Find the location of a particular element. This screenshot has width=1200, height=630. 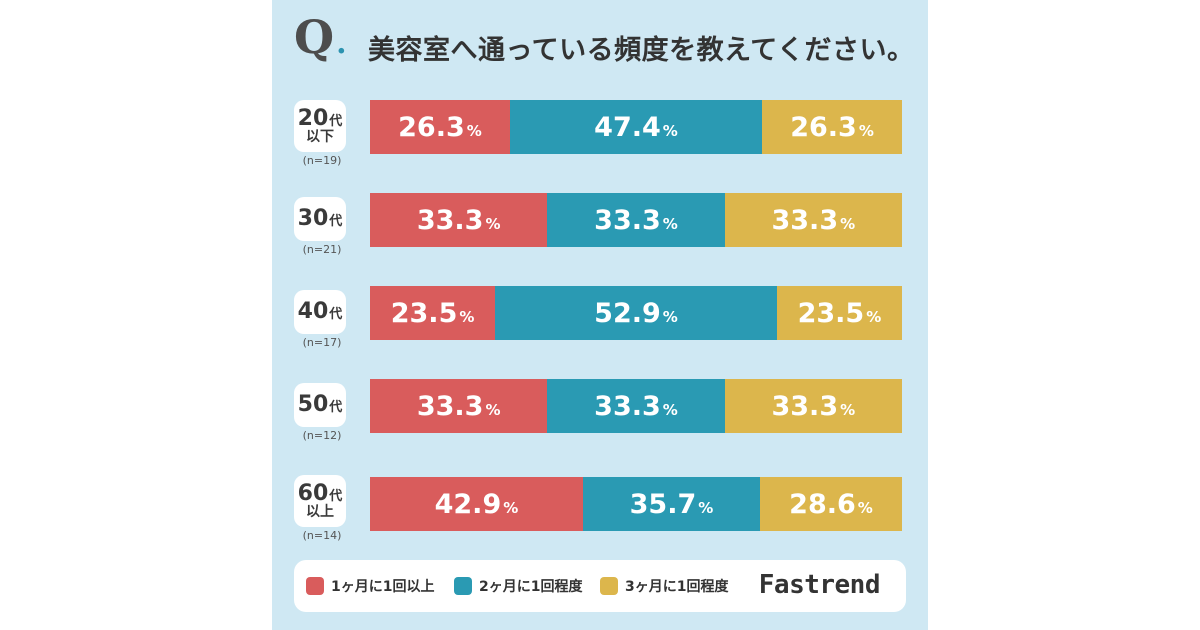

stacked-bar: 42.9% 35.7% 28.6% is located at coordinates (636, 504).